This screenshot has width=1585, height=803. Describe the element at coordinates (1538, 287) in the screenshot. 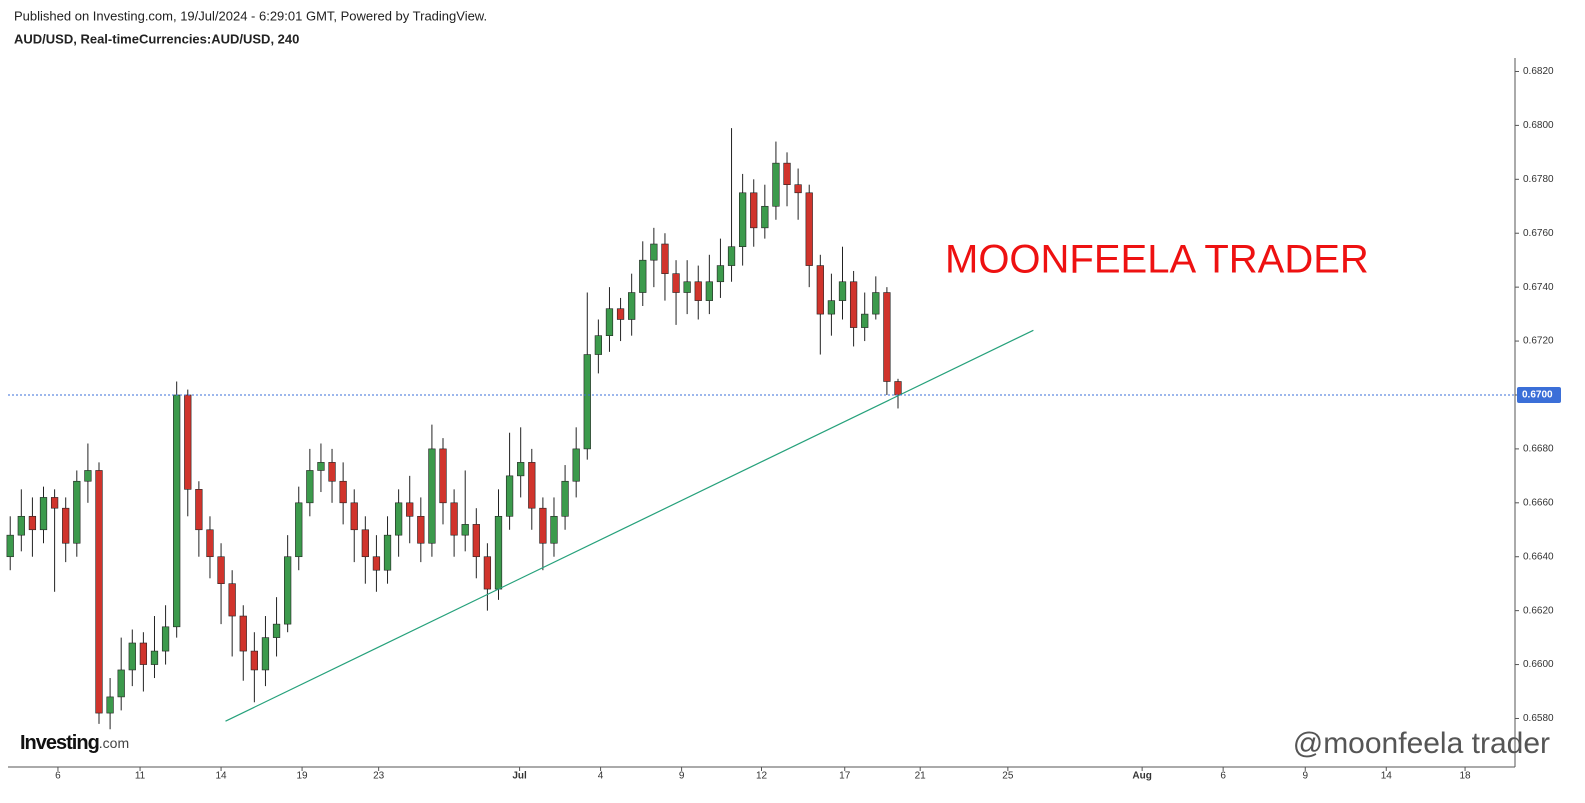

I see `y-tick-label: 0.6740` at that location.